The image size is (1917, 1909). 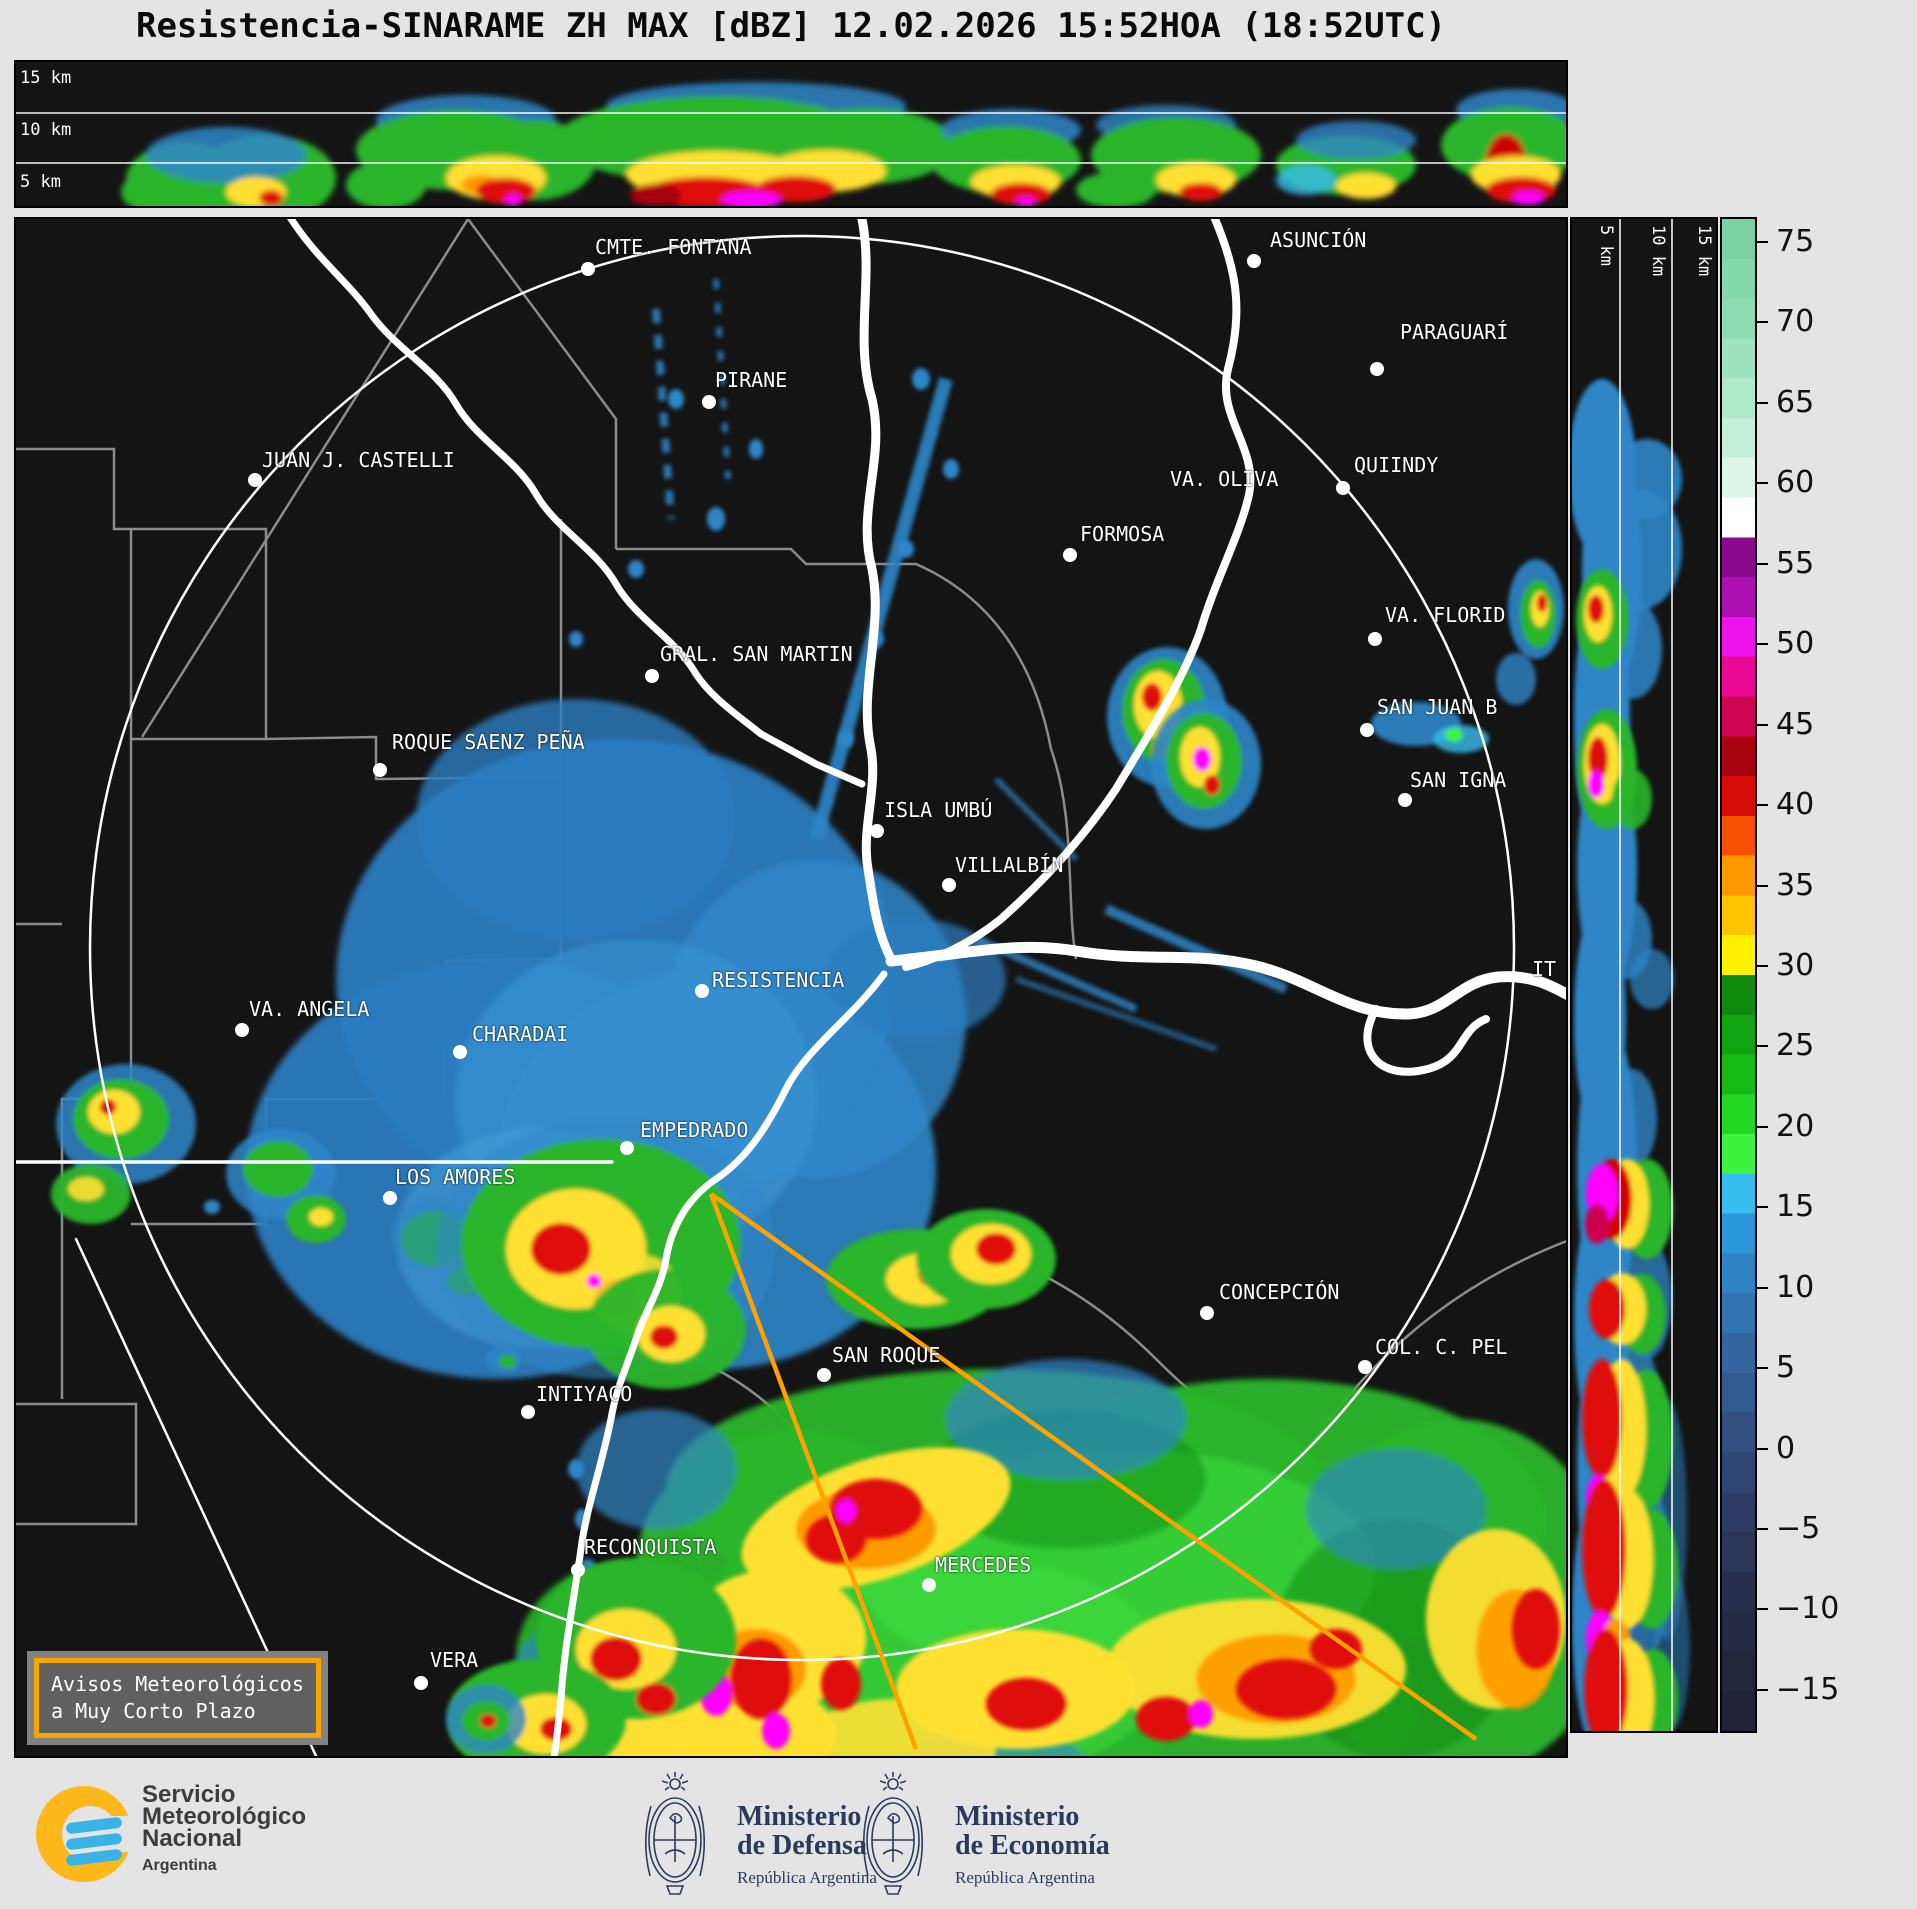 What do you see at coordinates (1544, 969) in the screenshot?
I see `city-label: IT` at bounding box center [1544, 969].